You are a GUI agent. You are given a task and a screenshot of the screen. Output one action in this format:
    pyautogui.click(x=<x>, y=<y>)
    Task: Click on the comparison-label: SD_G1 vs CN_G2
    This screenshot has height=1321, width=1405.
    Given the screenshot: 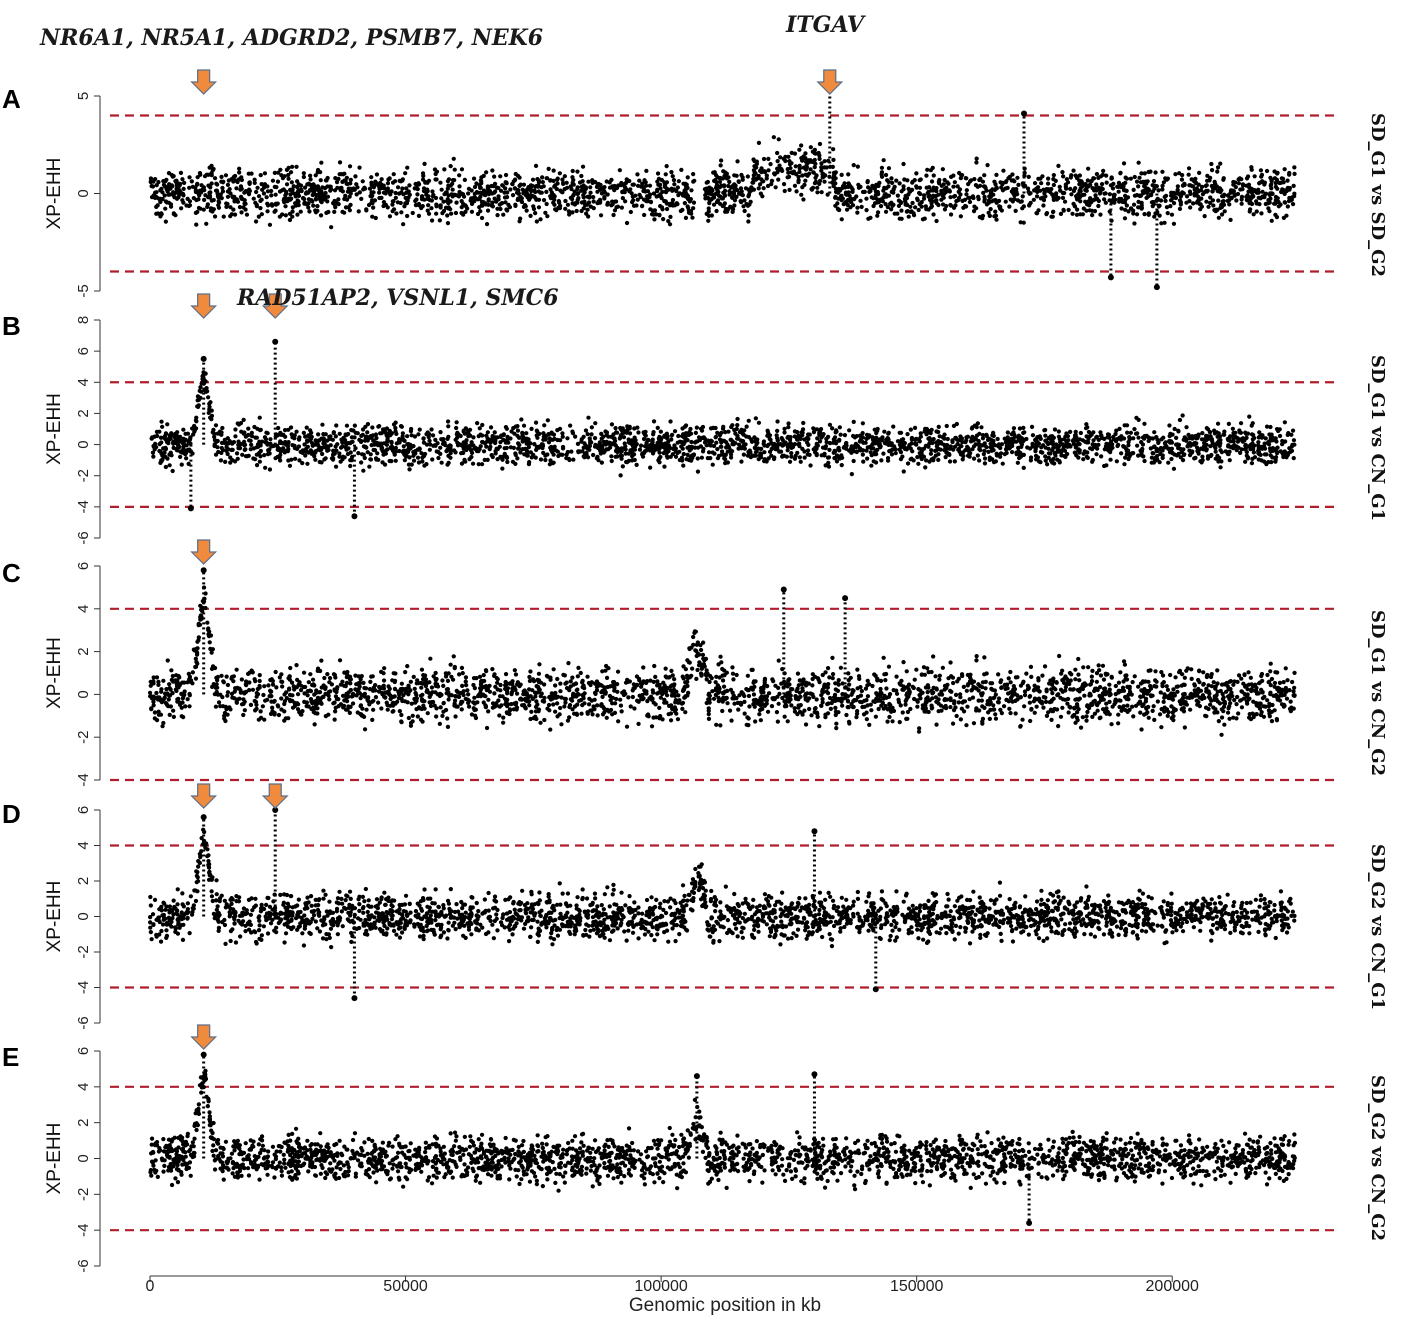 What is the action you would take?
    pyautogui.click(x=1377, y=693)
    